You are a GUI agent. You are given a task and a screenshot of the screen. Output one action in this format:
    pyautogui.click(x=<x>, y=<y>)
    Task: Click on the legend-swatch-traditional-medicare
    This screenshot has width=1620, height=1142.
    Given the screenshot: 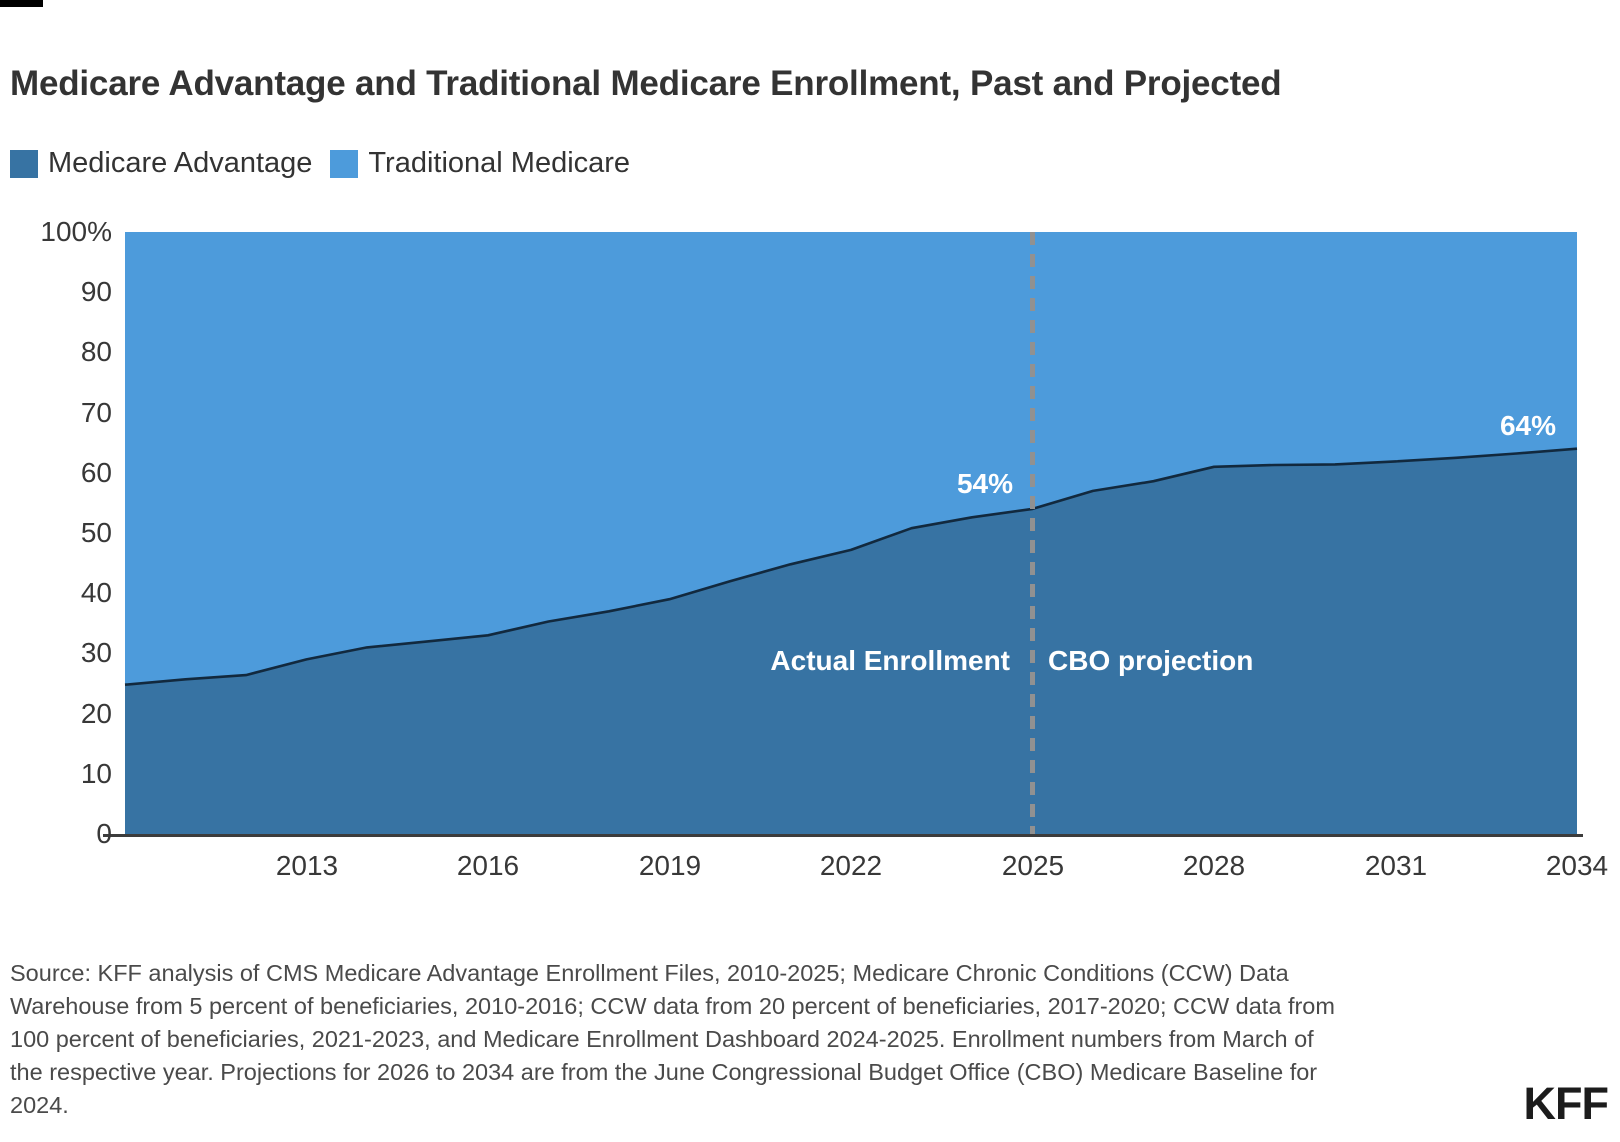 What is the action you would take?
    pyautogui.click(x=344, y=163)
    